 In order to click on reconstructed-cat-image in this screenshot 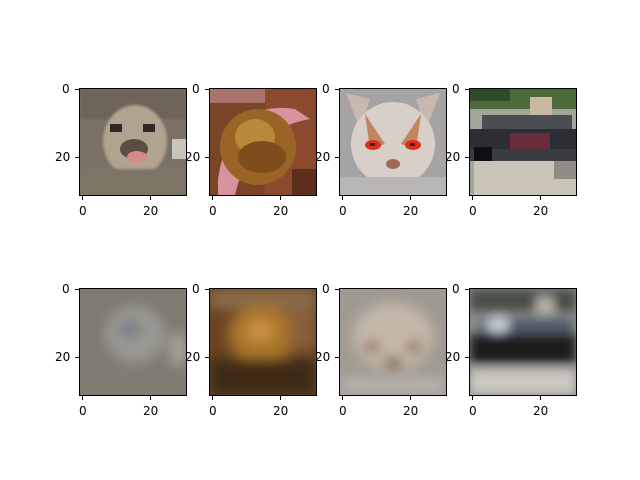, I will do `click(393, 342)`.